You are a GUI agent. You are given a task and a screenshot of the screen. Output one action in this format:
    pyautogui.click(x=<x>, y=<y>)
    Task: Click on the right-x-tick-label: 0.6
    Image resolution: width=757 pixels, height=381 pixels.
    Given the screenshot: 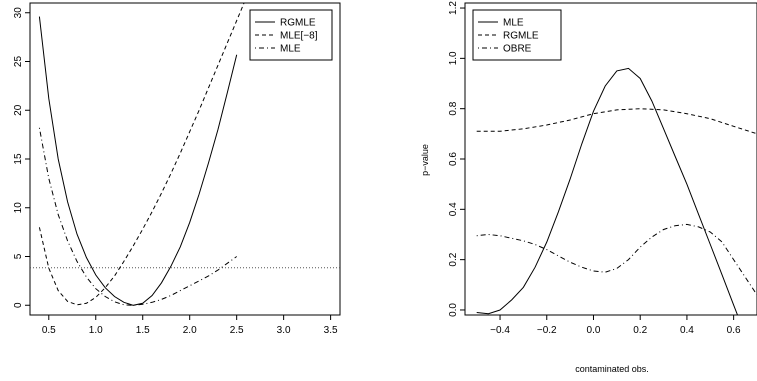 What is the action you would take?
    pyautogui.click(x=734, y=330)
    